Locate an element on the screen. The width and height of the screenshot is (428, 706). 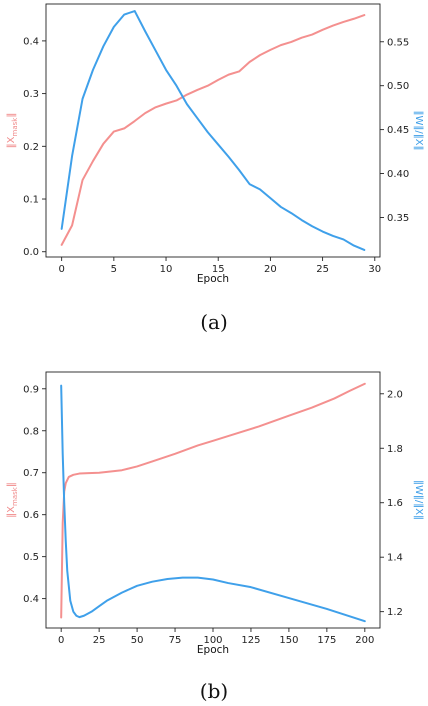
y-right-tick: 1.8 is located at coordinates (391, 449).